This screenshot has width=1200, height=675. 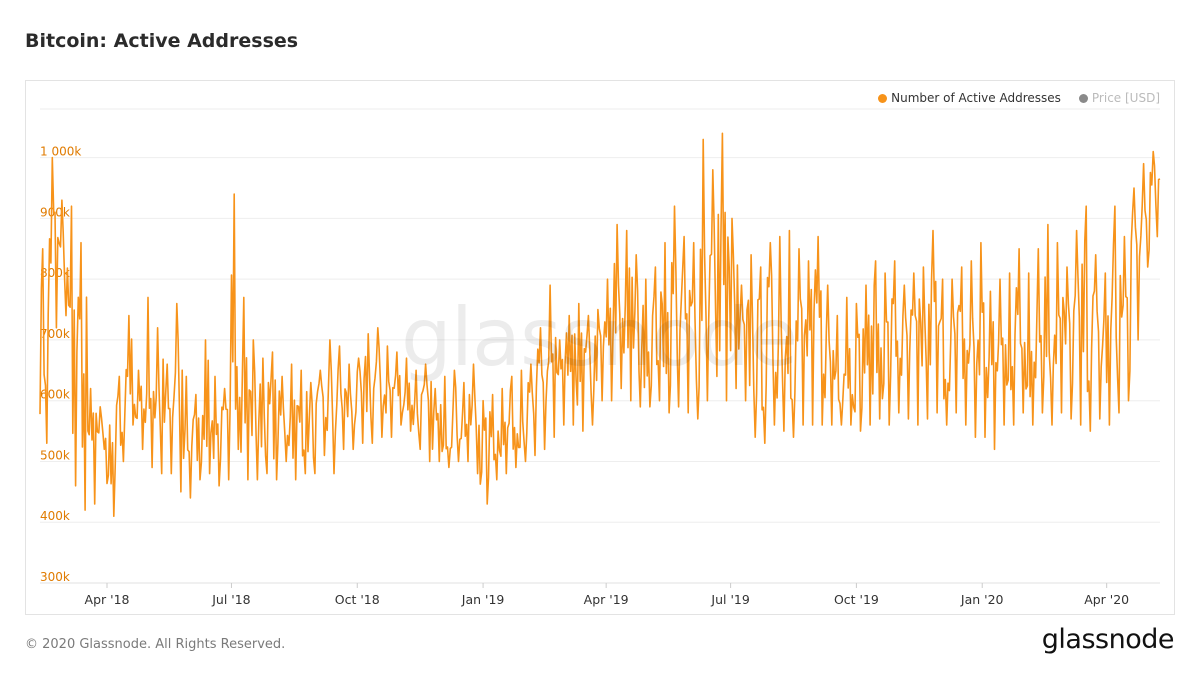 What do you see at coordinates (55, 455) in the screenshot?
I see `y-tick-label: 500k` at bounding box center [55, 455].